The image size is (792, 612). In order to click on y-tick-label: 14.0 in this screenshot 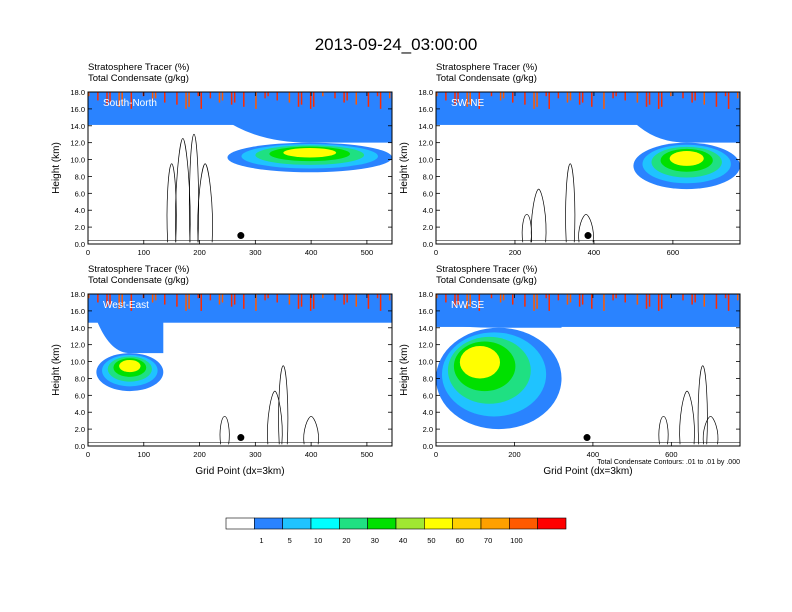, I will do `click(425, 328)`.